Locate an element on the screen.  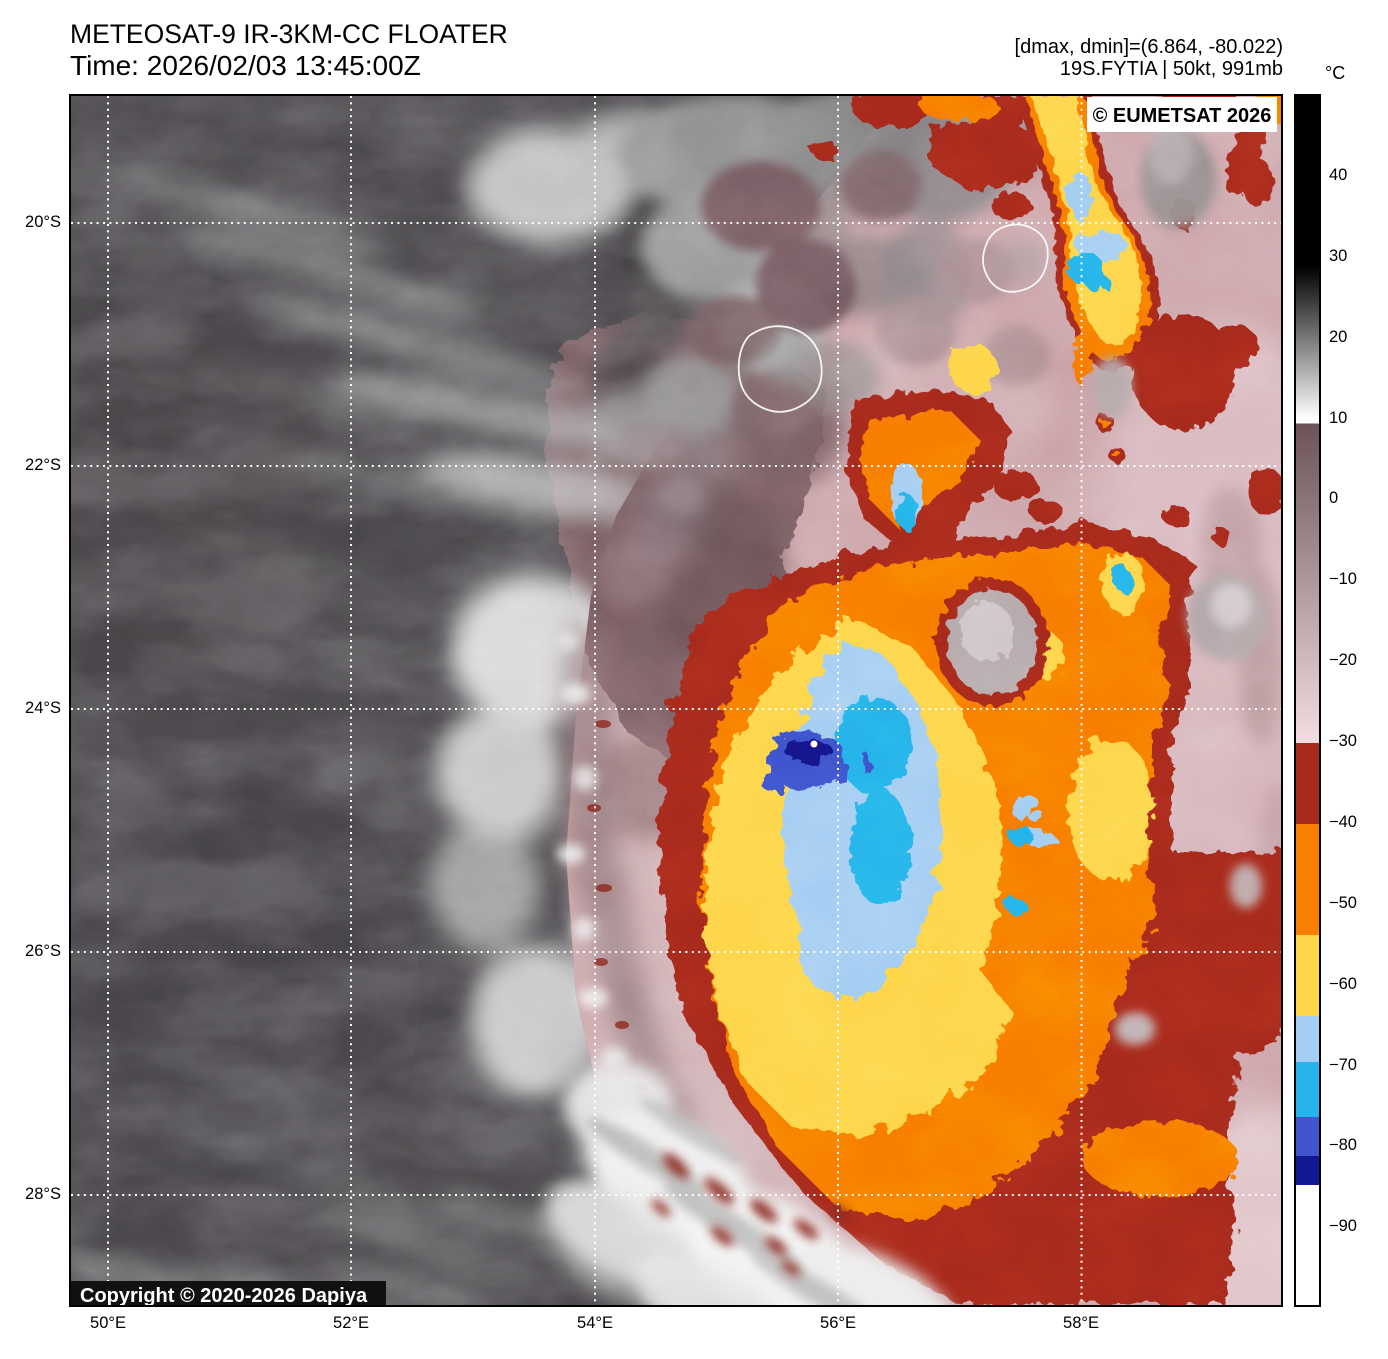
svg-text: © EUMETSAT 2026 is located at coordinates (1182, 116).